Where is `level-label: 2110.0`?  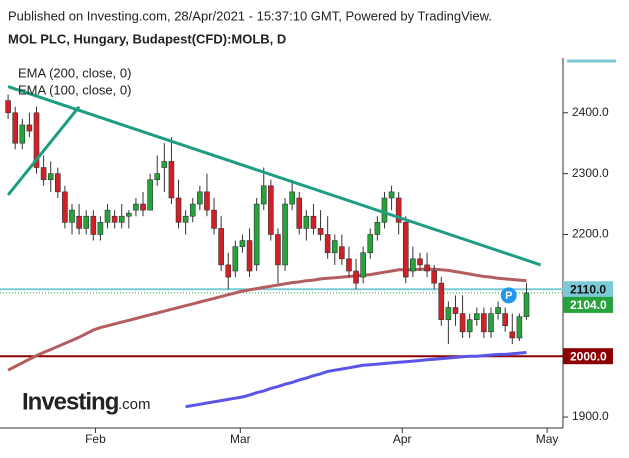
level-label: 2110.0 is located at coordinates (588, 289).